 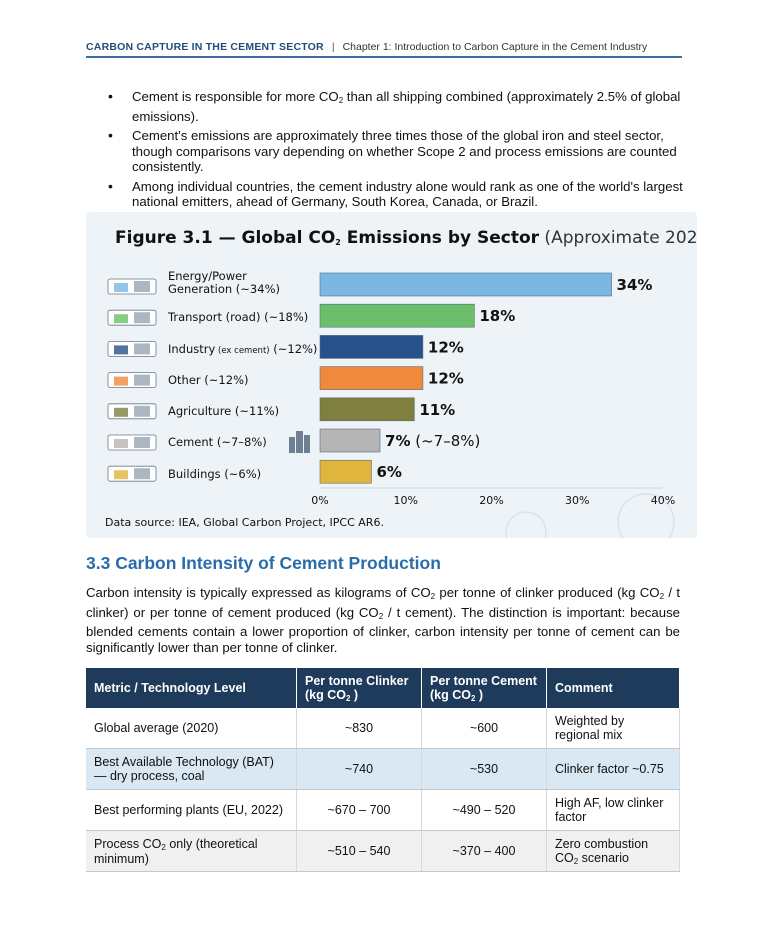 I want to click on cell-metric: Best performing plants (EU, 2022), so click(x=191, y=810).